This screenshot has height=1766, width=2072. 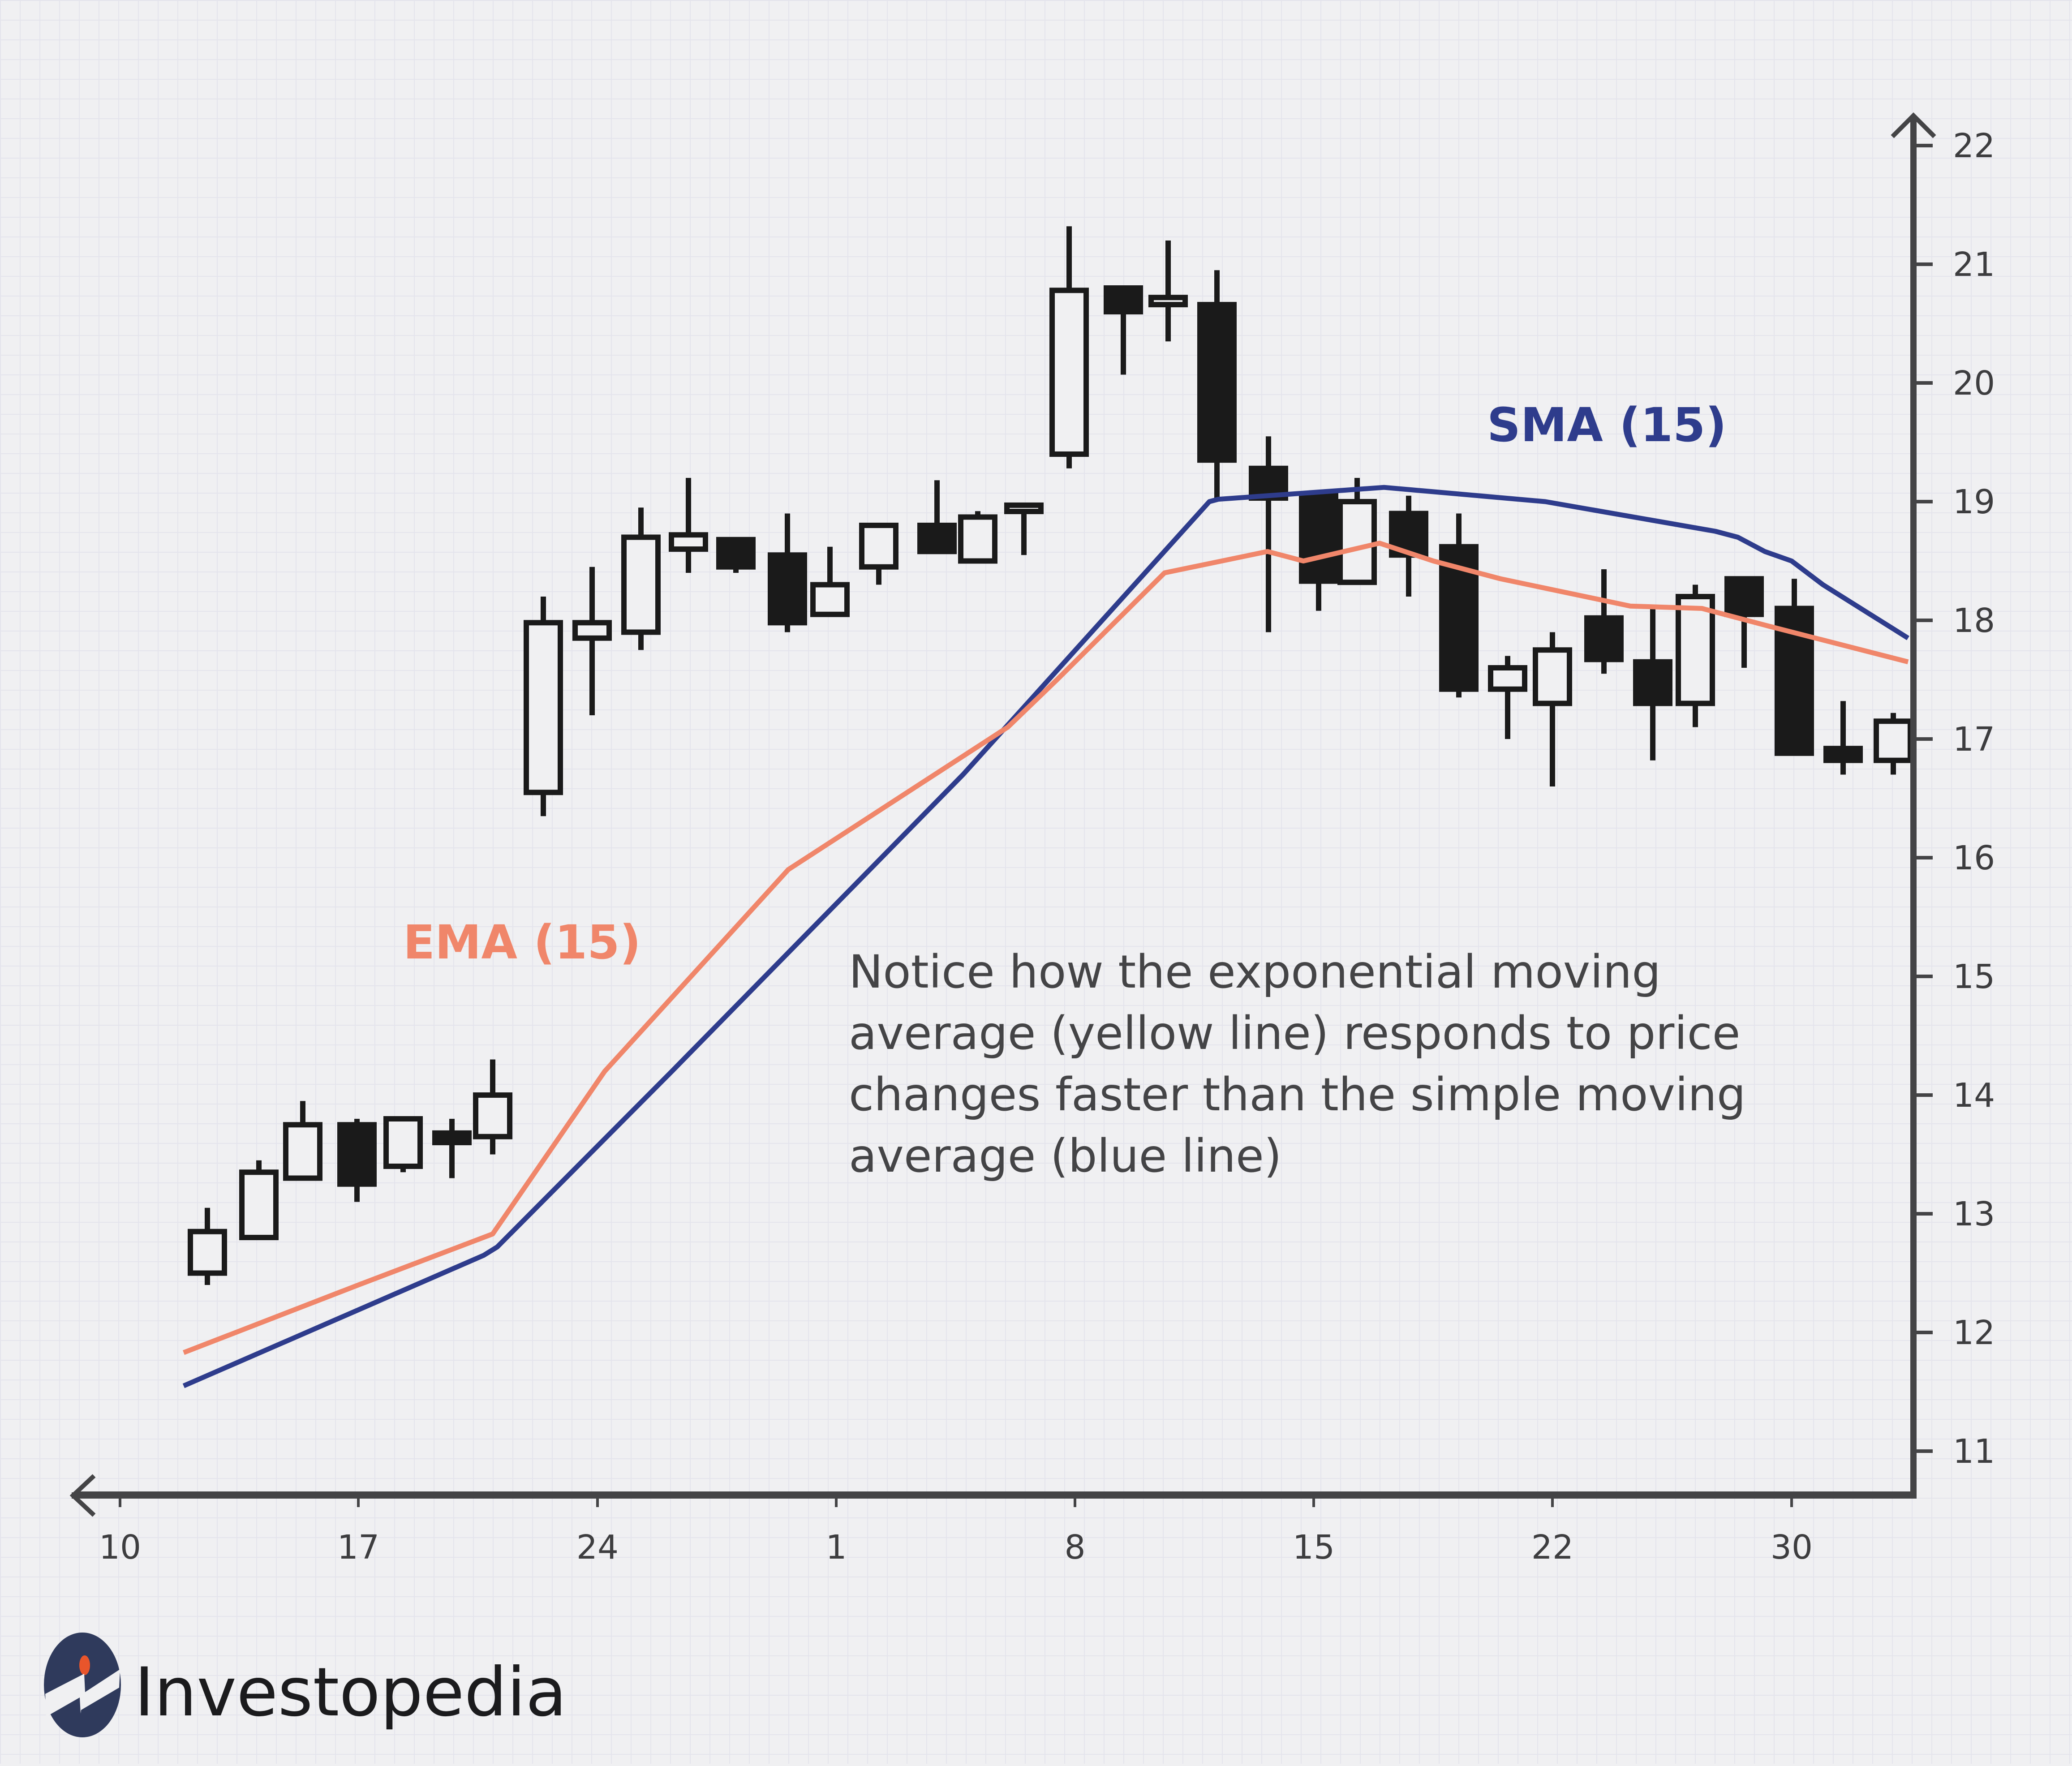 I want to click on investopedia-logo: Investopedia, so click(x=306, y=1685).